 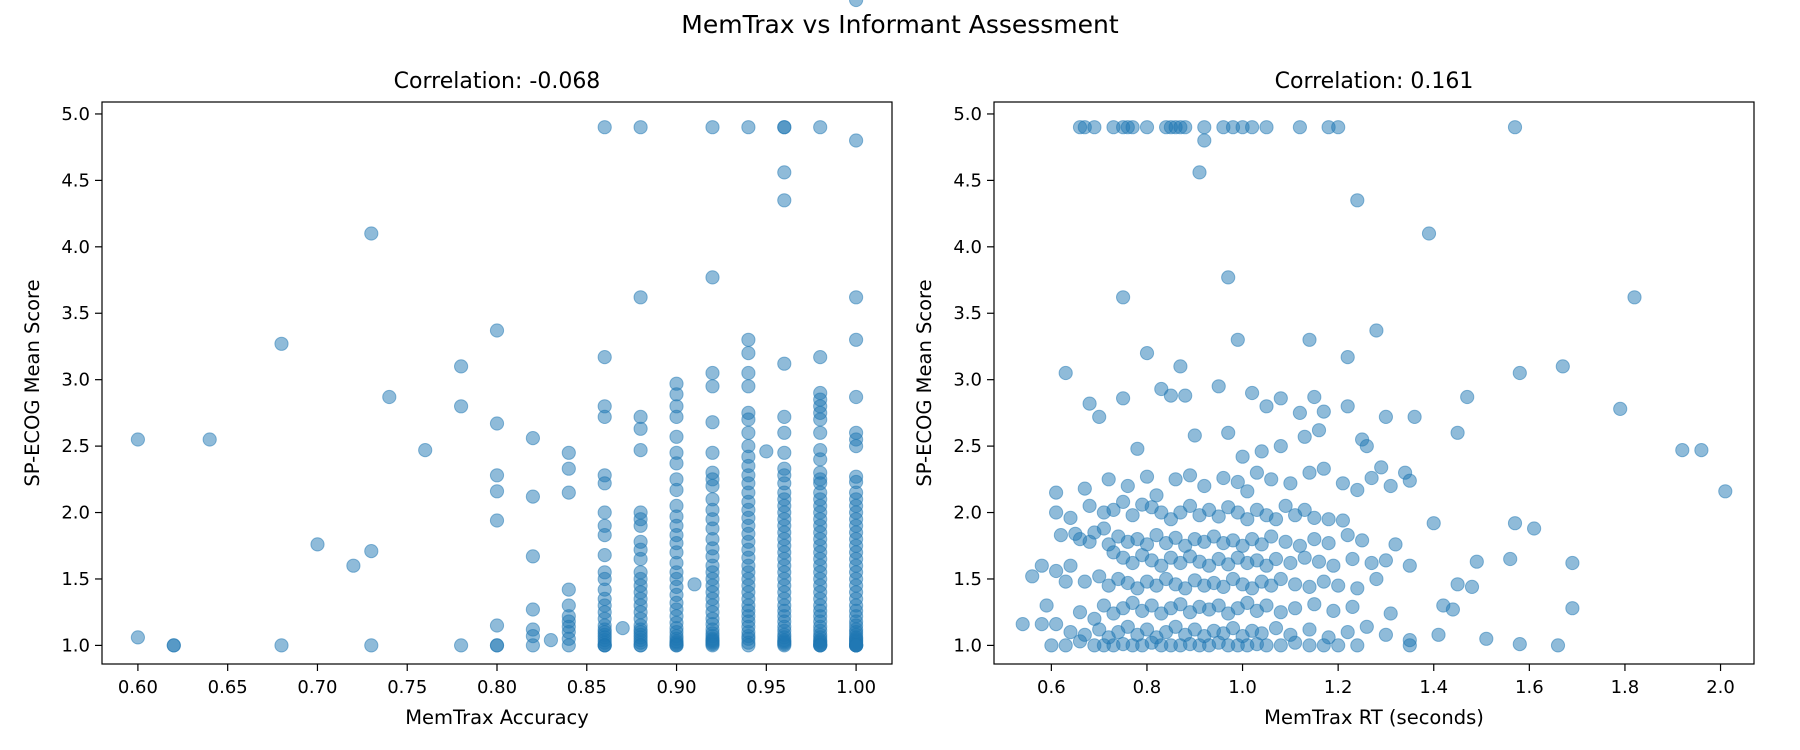 I want to click on y-tick-label: 1.5, so click(x=75, y=579).